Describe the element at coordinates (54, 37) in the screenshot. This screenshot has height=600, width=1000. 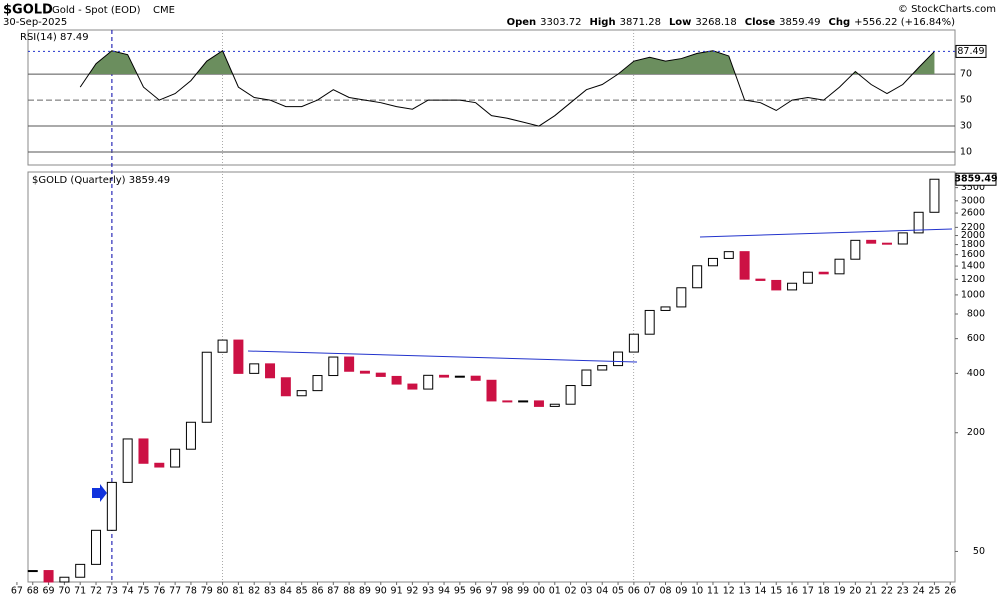
I see `legend: RSI(14) 87.49` at that location.